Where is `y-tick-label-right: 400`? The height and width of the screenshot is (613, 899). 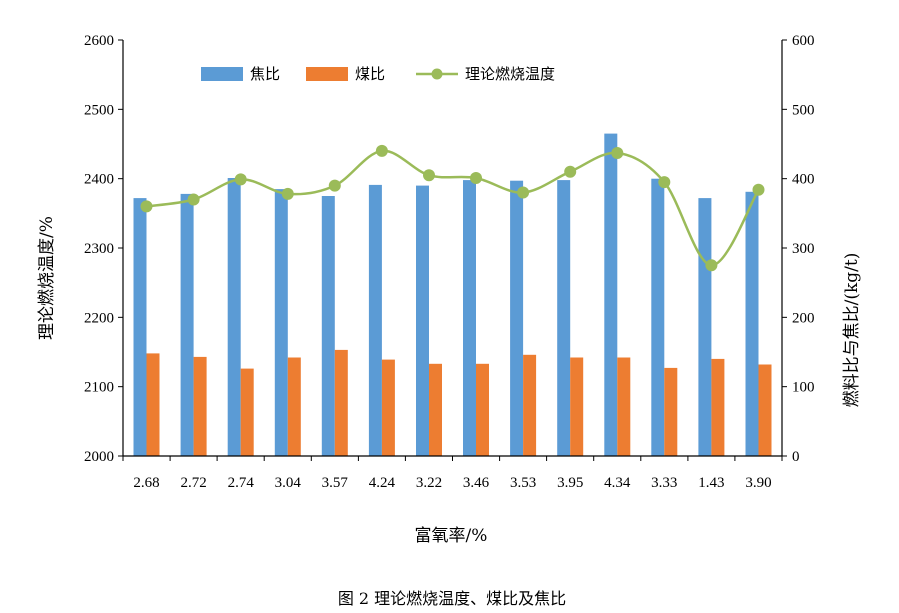
y-tick-label-right: 400 is located at coordinates (803, 180).